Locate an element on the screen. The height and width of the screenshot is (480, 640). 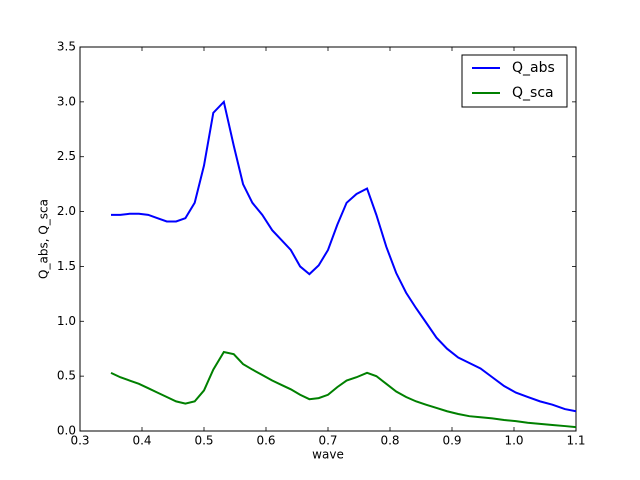
x-tick-label: 0.8 is located at coordinates (389, 441).